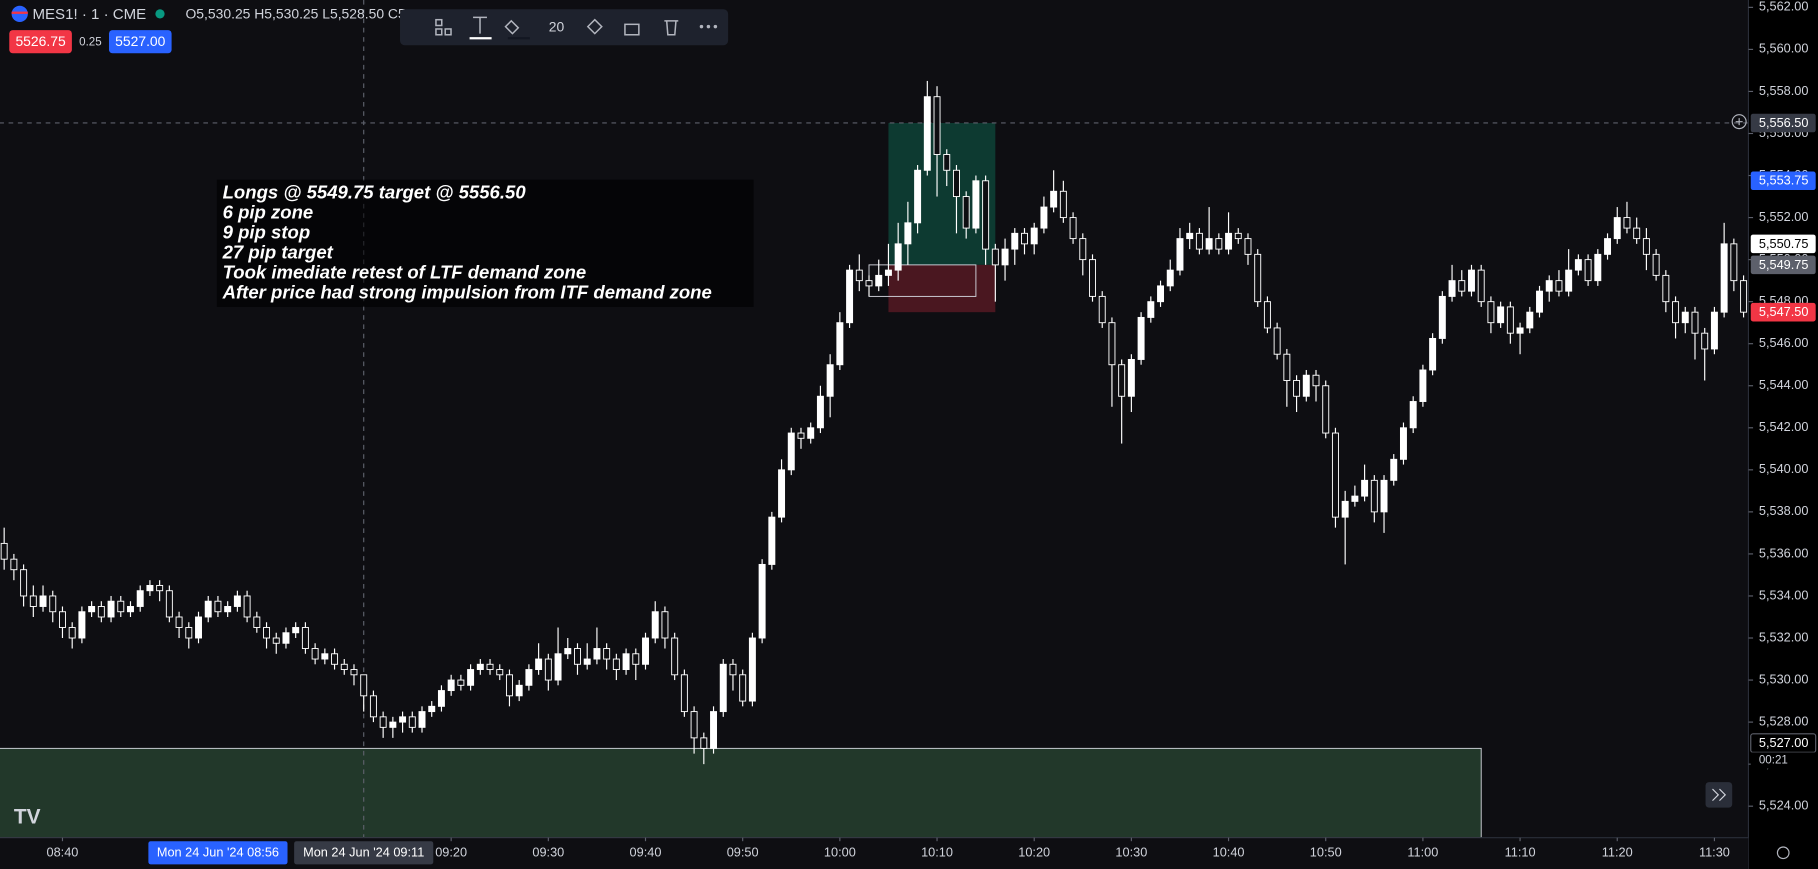 The height and width of the screenshot is (869, 1818). What do you see at coordinates (1784, 48) in the screenshot?
I see `y-tick-label: 5,560.00` at bounding box center [1784, 48].